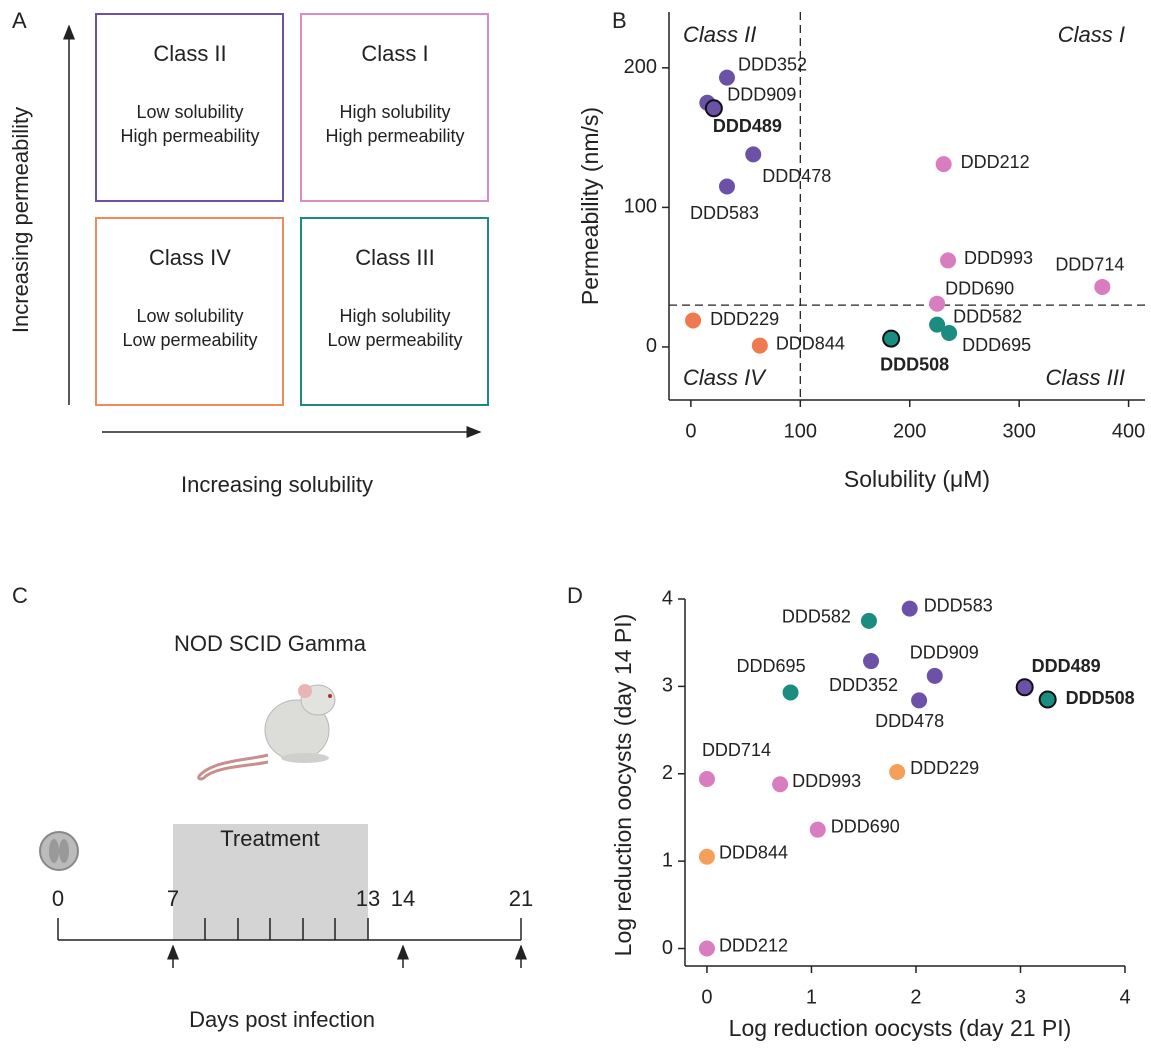  What do you see at coordinates (20, 220) in the screenshot?
I see `axis-label: Increasing permeability` at bounding box center [20, 220].